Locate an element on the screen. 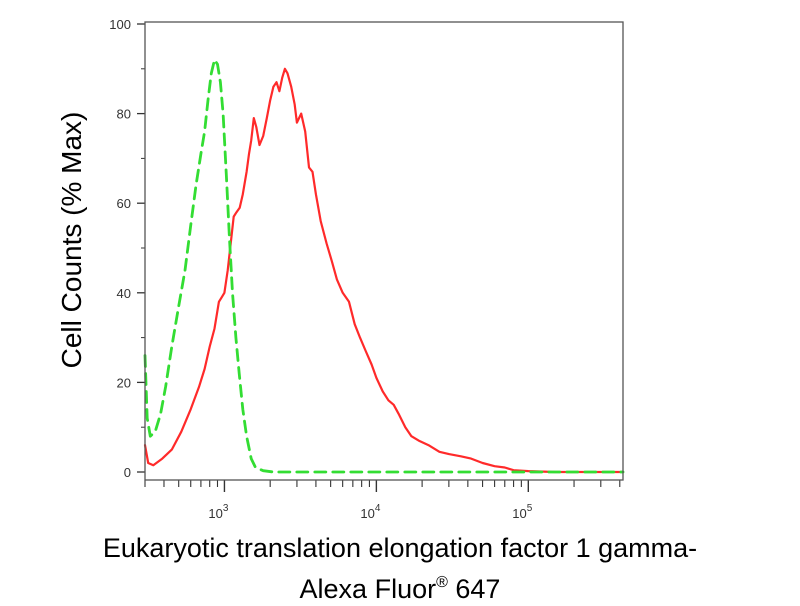 Image resolution: width=800 pixels, height=606 pixels. y-tick-label: 0 is located at coordinates (127, 472).